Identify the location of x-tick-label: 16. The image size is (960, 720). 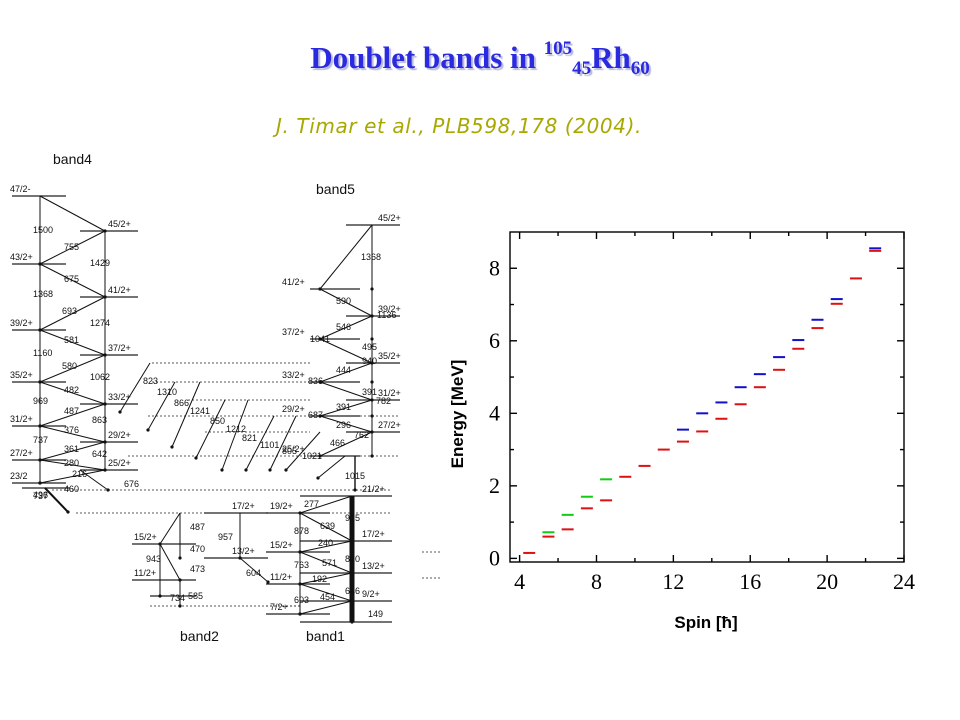
(750, 581).